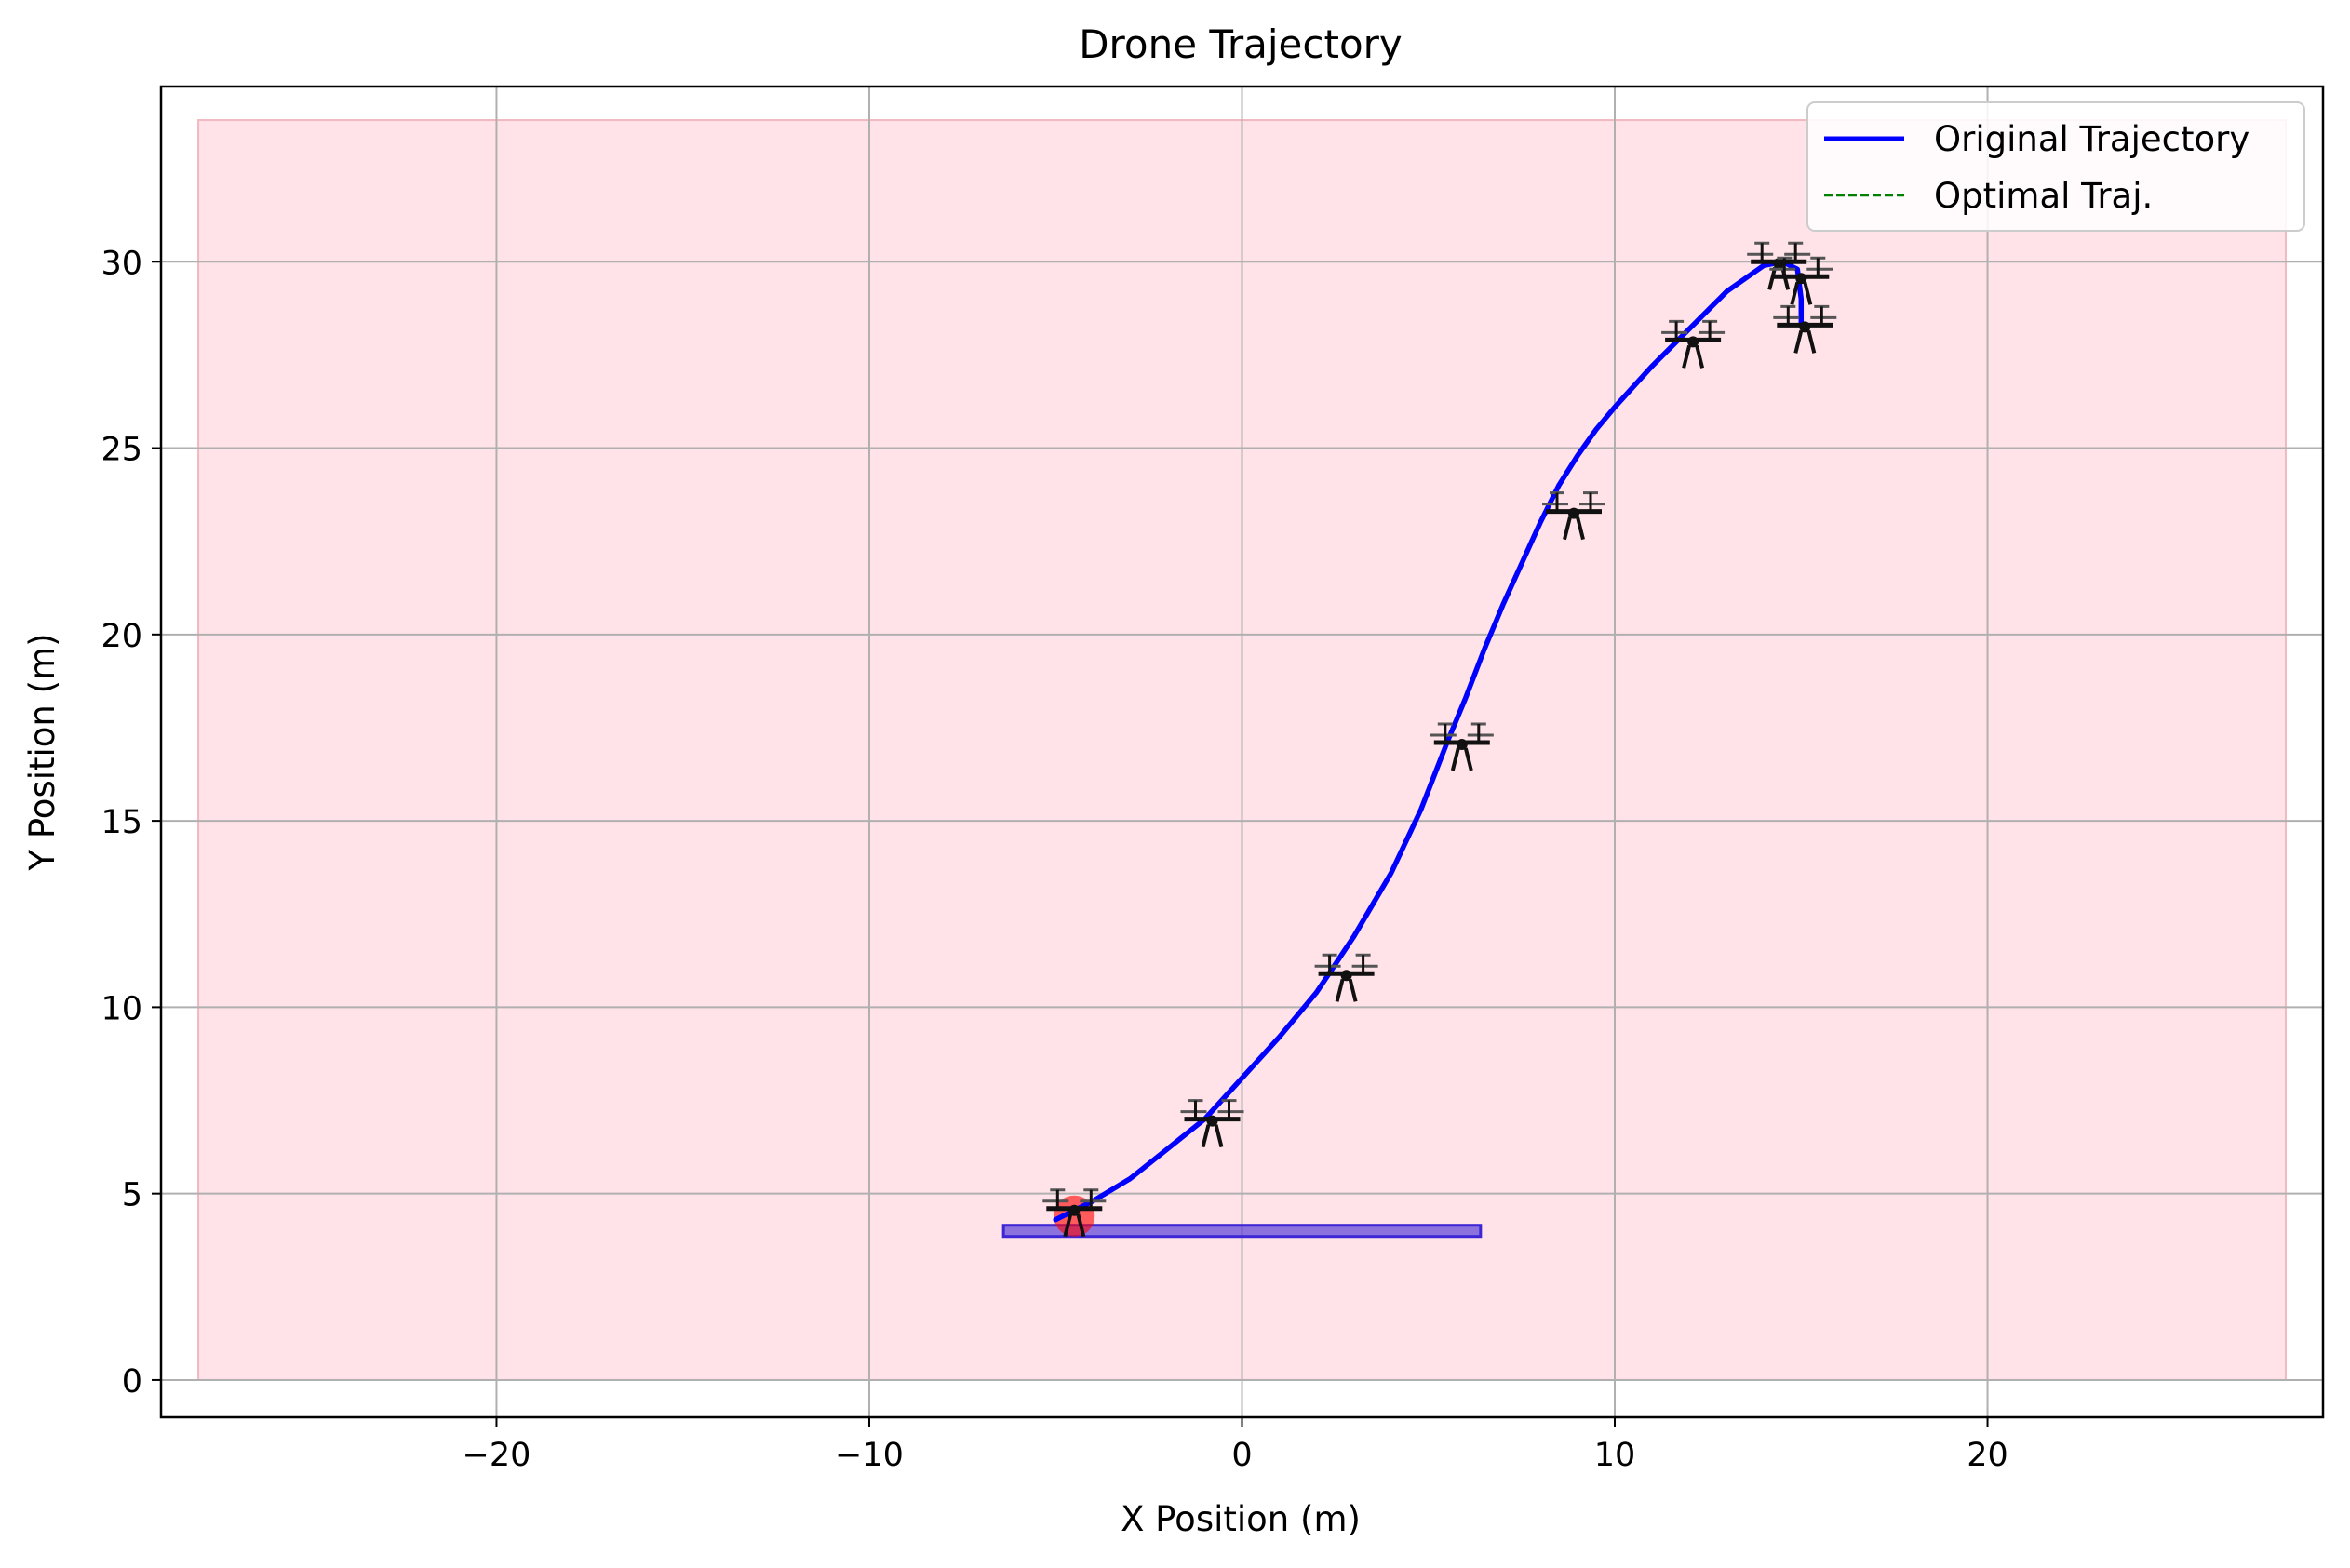 Image resolution: width=2350 pixels, height=1568 pixels. I want to click on x-tick-label: 0, so click(1241, 1455).